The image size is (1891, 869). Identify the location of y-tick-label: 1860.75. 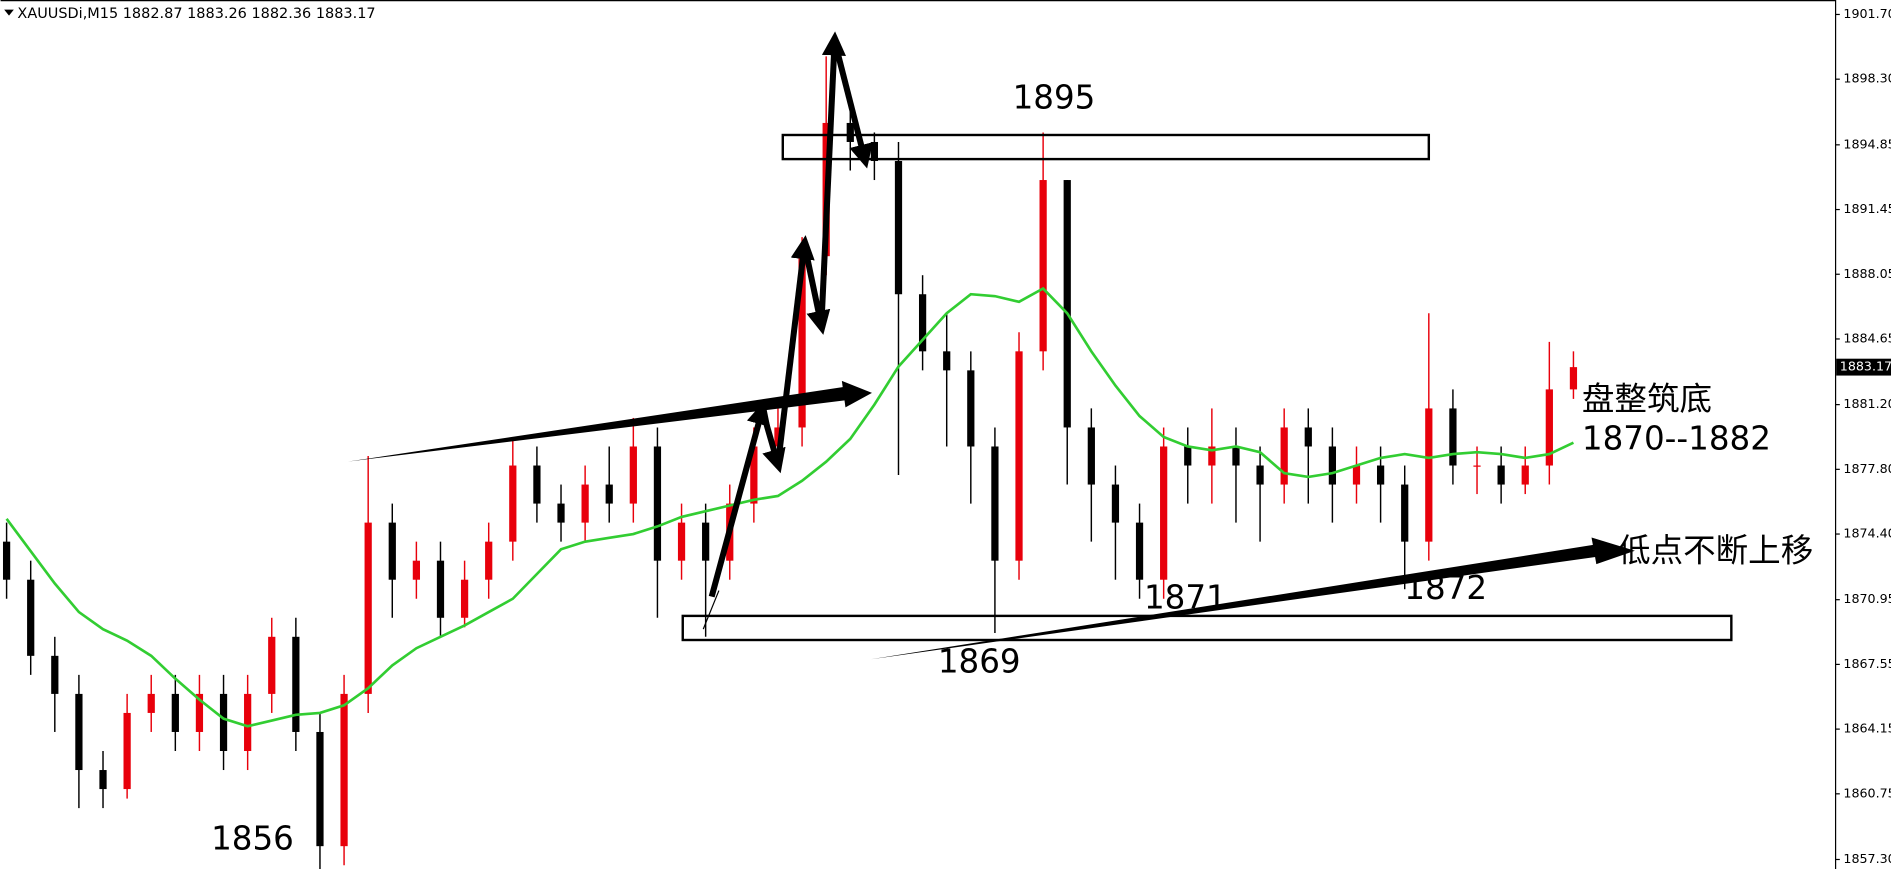
(1867, 792).